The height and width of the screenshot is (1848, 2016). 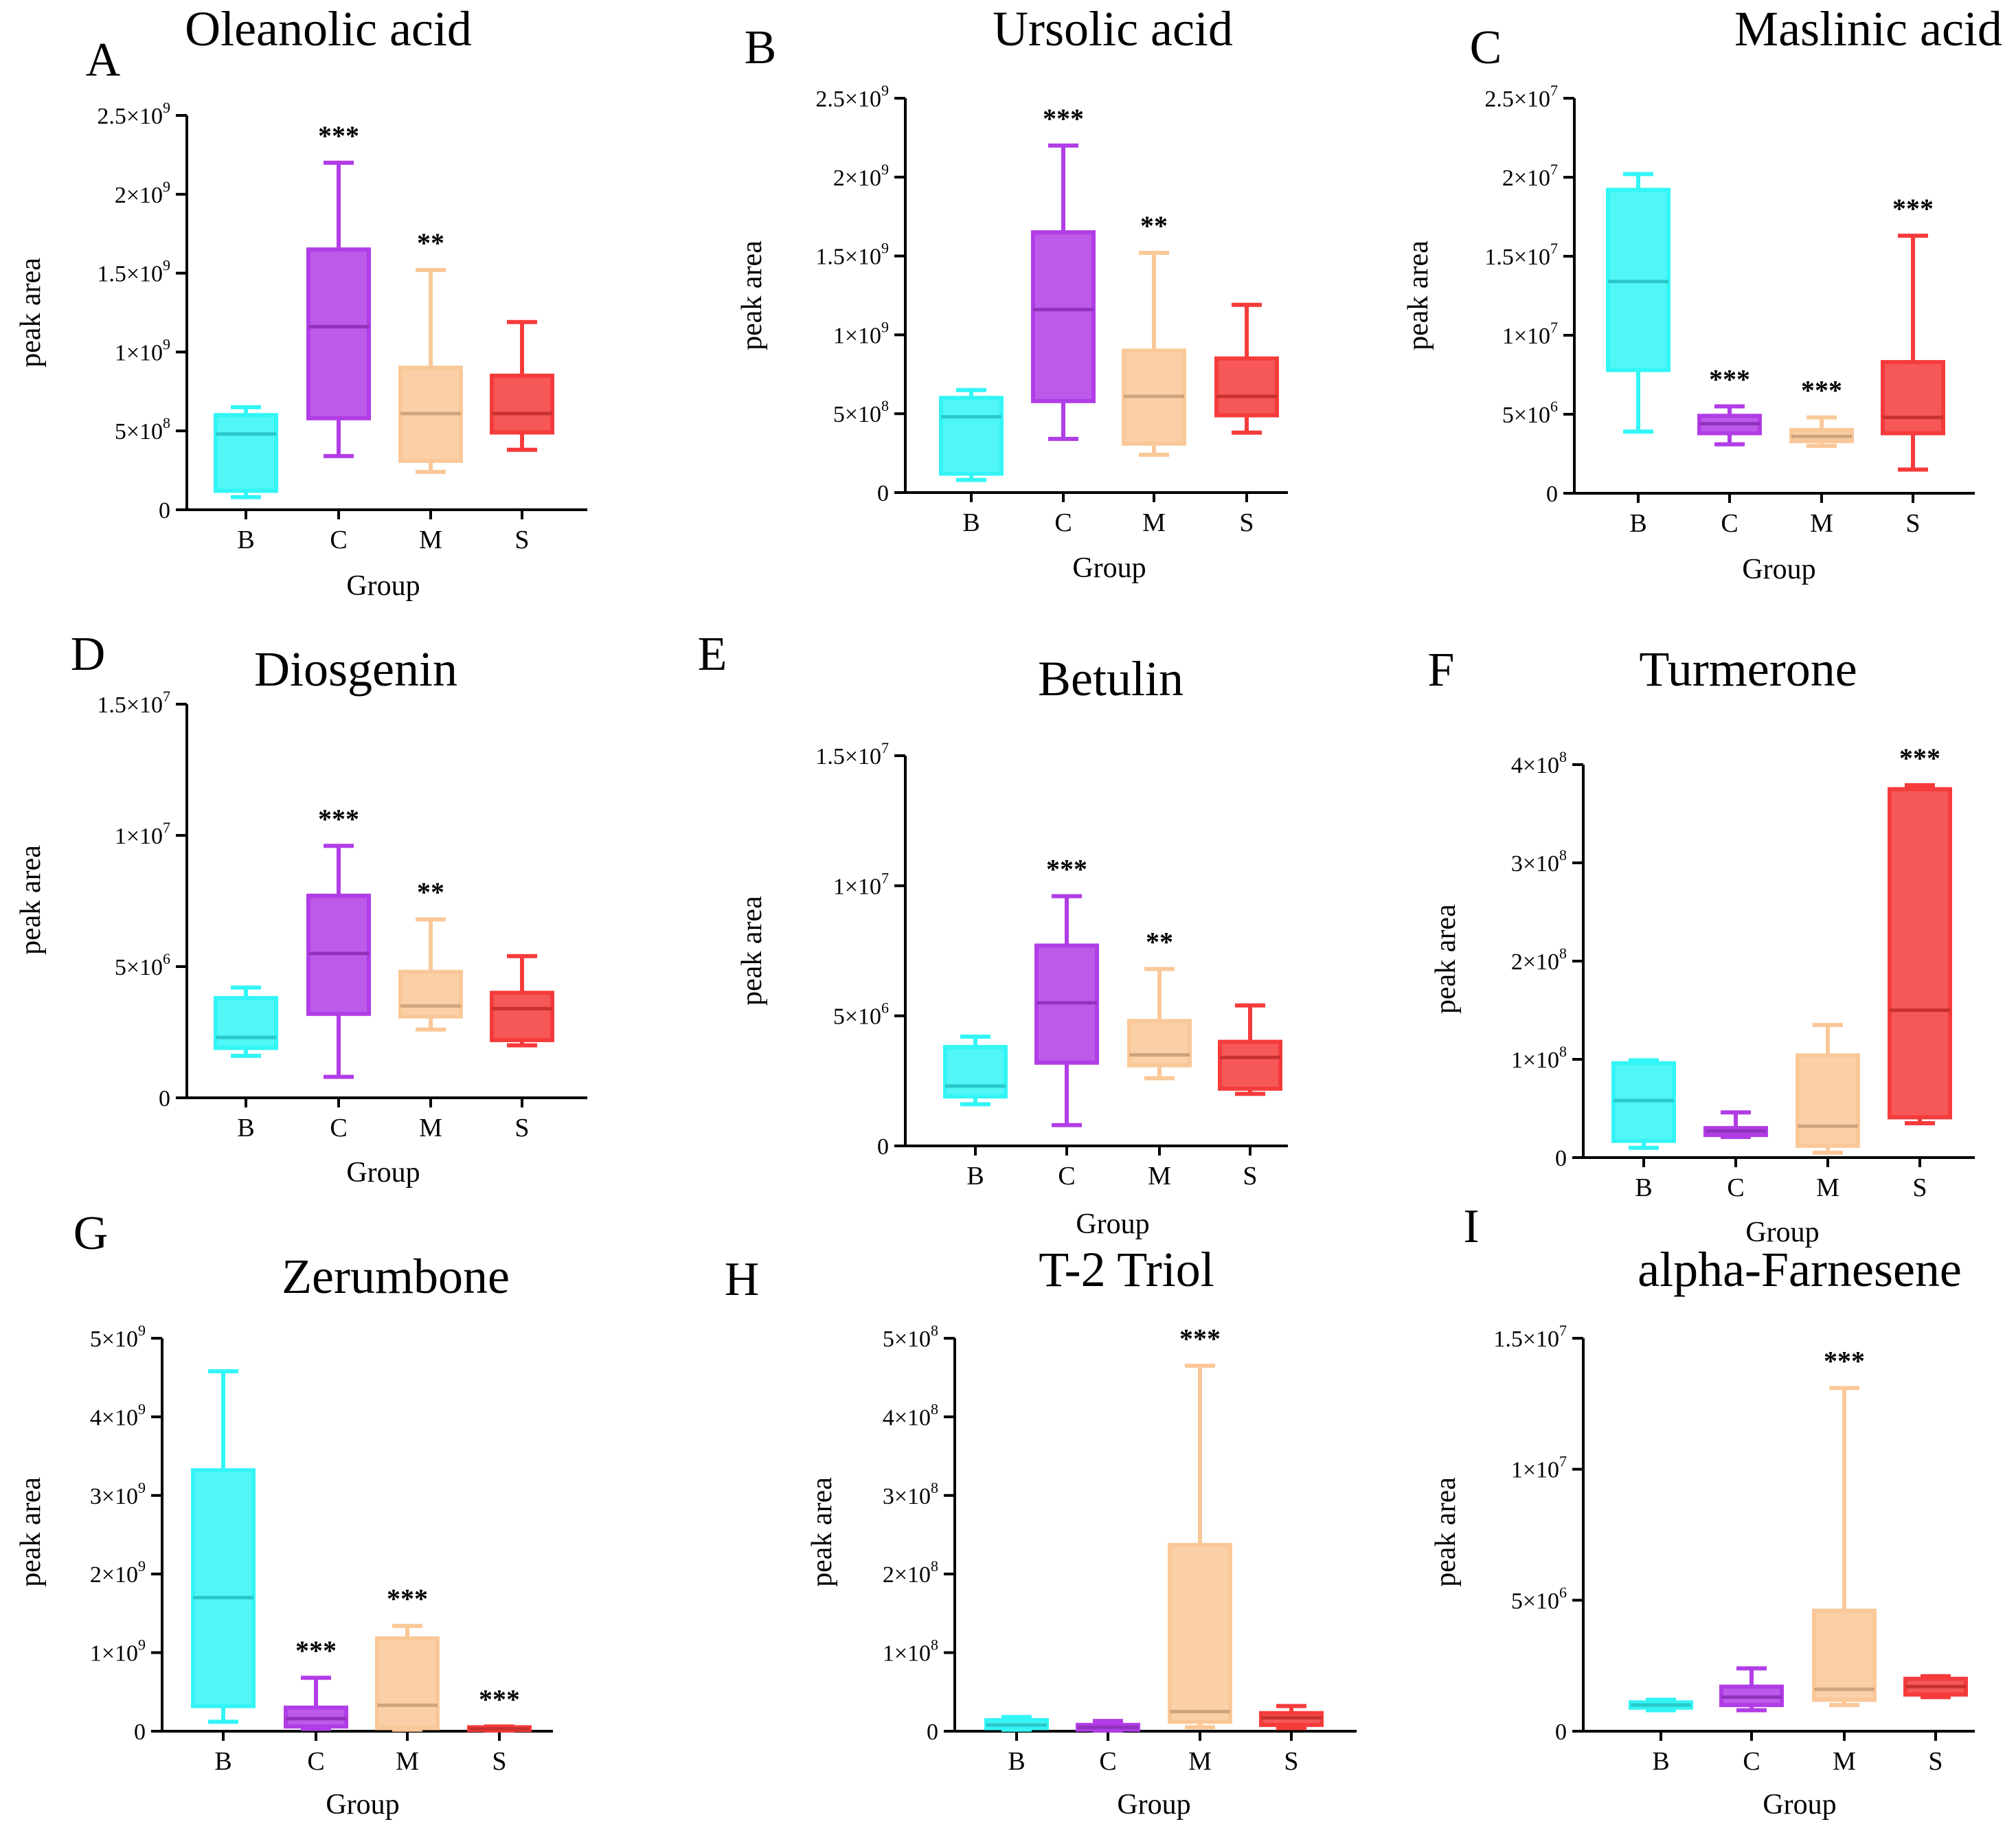 I want to click on panel-c-letter: C, so click(x=1486, y=47).